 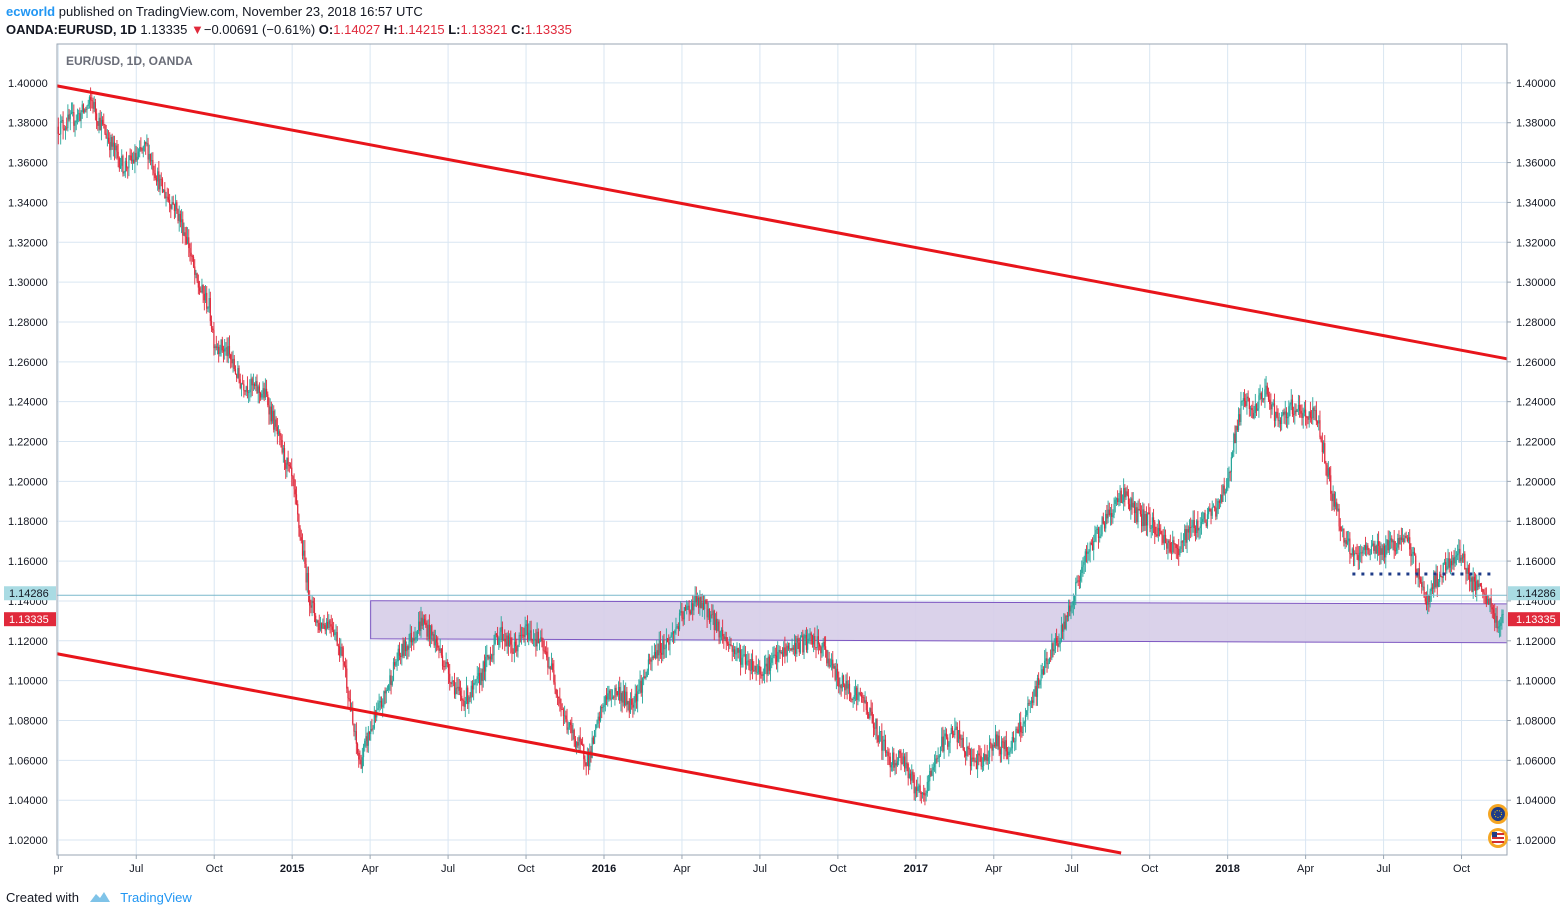 What do you see at coordinates (1498, 826) in the screenshot?
I see `event-flags` at bounding box center [1498, 826].